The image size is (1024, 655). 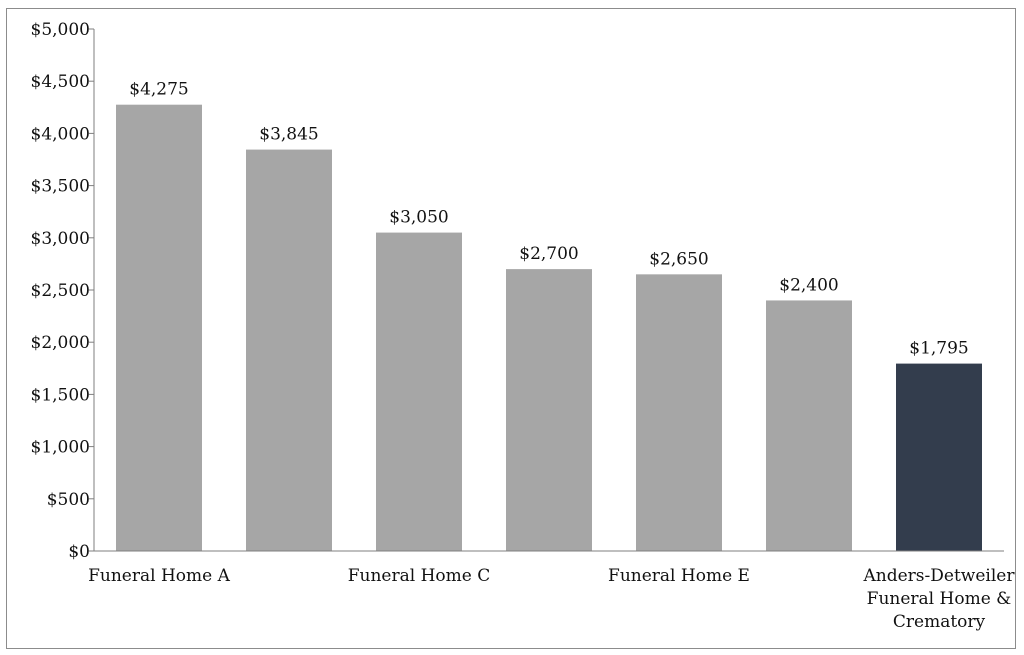 What do you see at coordinates (79, 552) in the screenshot?
I see `y-tick-label: $0` at bounding box center [79, 552].